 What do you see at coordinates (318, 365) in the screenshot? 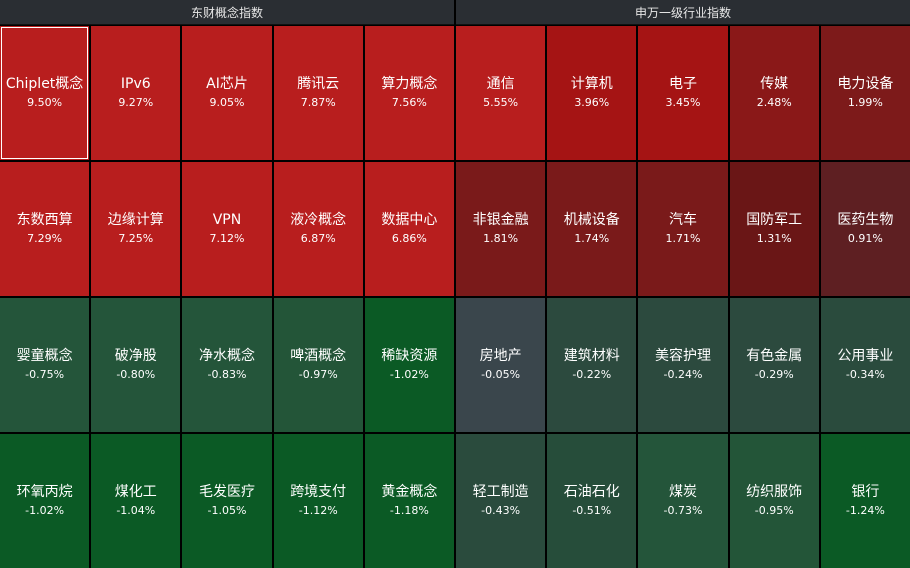
I see `heatmap-tile: 啤酒概念 -0.97%` at bounding box center [318, 365].